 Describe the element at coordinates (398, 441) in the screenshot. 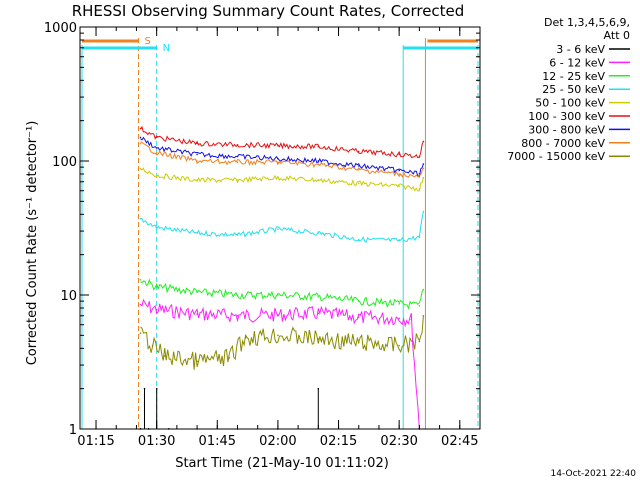

I see `x-tick-label: 02:30` at that location.